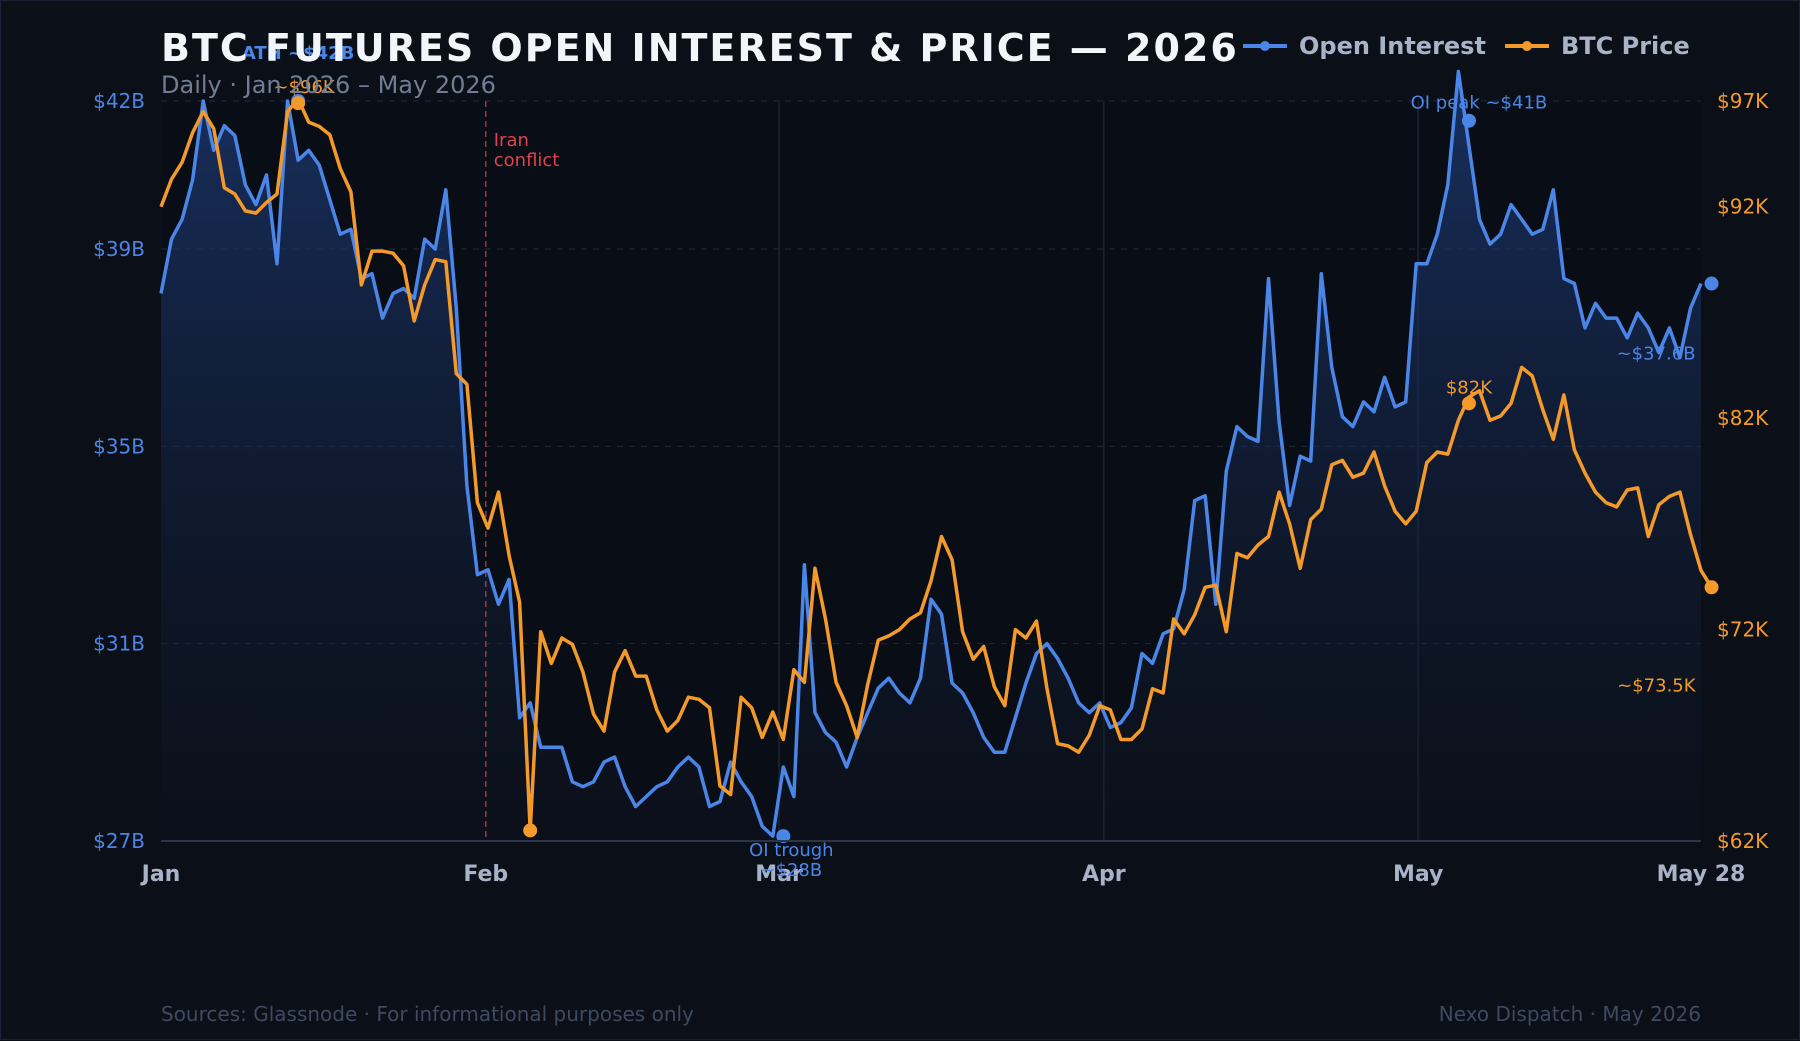 The image size is (1800, 1041). Describe the element at coordinates (119, 249) in the screenshot. I see `y-left-tick-label: $39B` at that location.